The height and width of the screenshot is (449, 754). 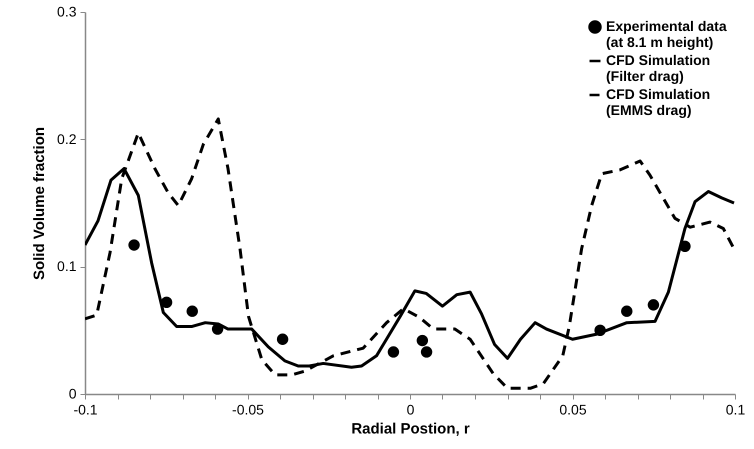 What do you see at coordinates (666, 34) in the screenshot?
I see `legend-label: Experimental data (at 8.1 m height)` at bounding box center [666, 34].